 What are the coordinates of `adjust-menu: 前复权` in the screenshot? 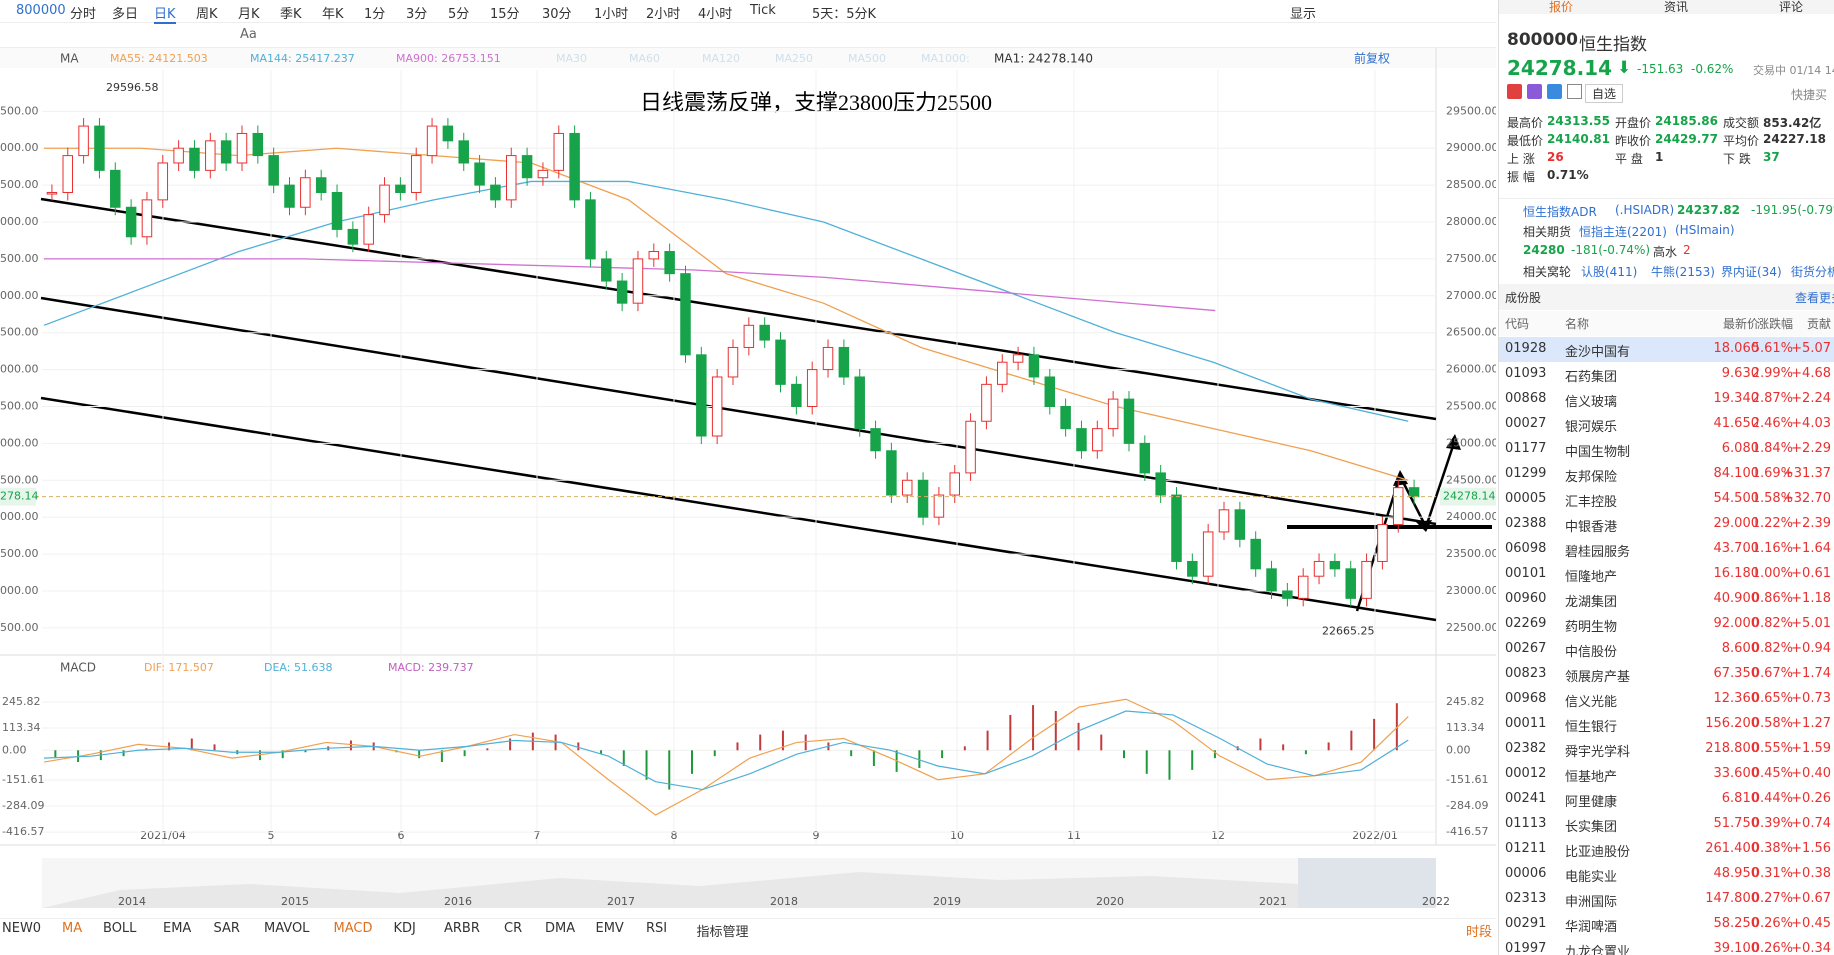 It's located at (1372, 58).